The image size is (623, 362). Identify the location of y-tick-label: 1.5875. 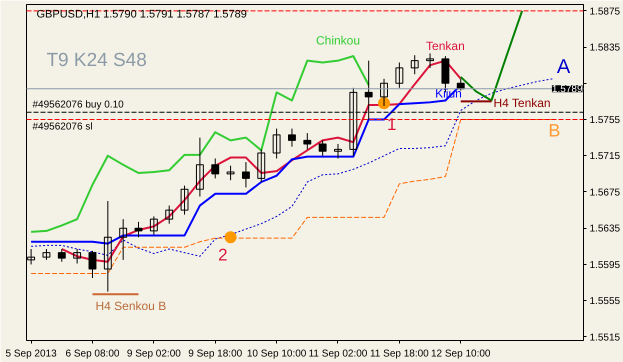
(605, 12).